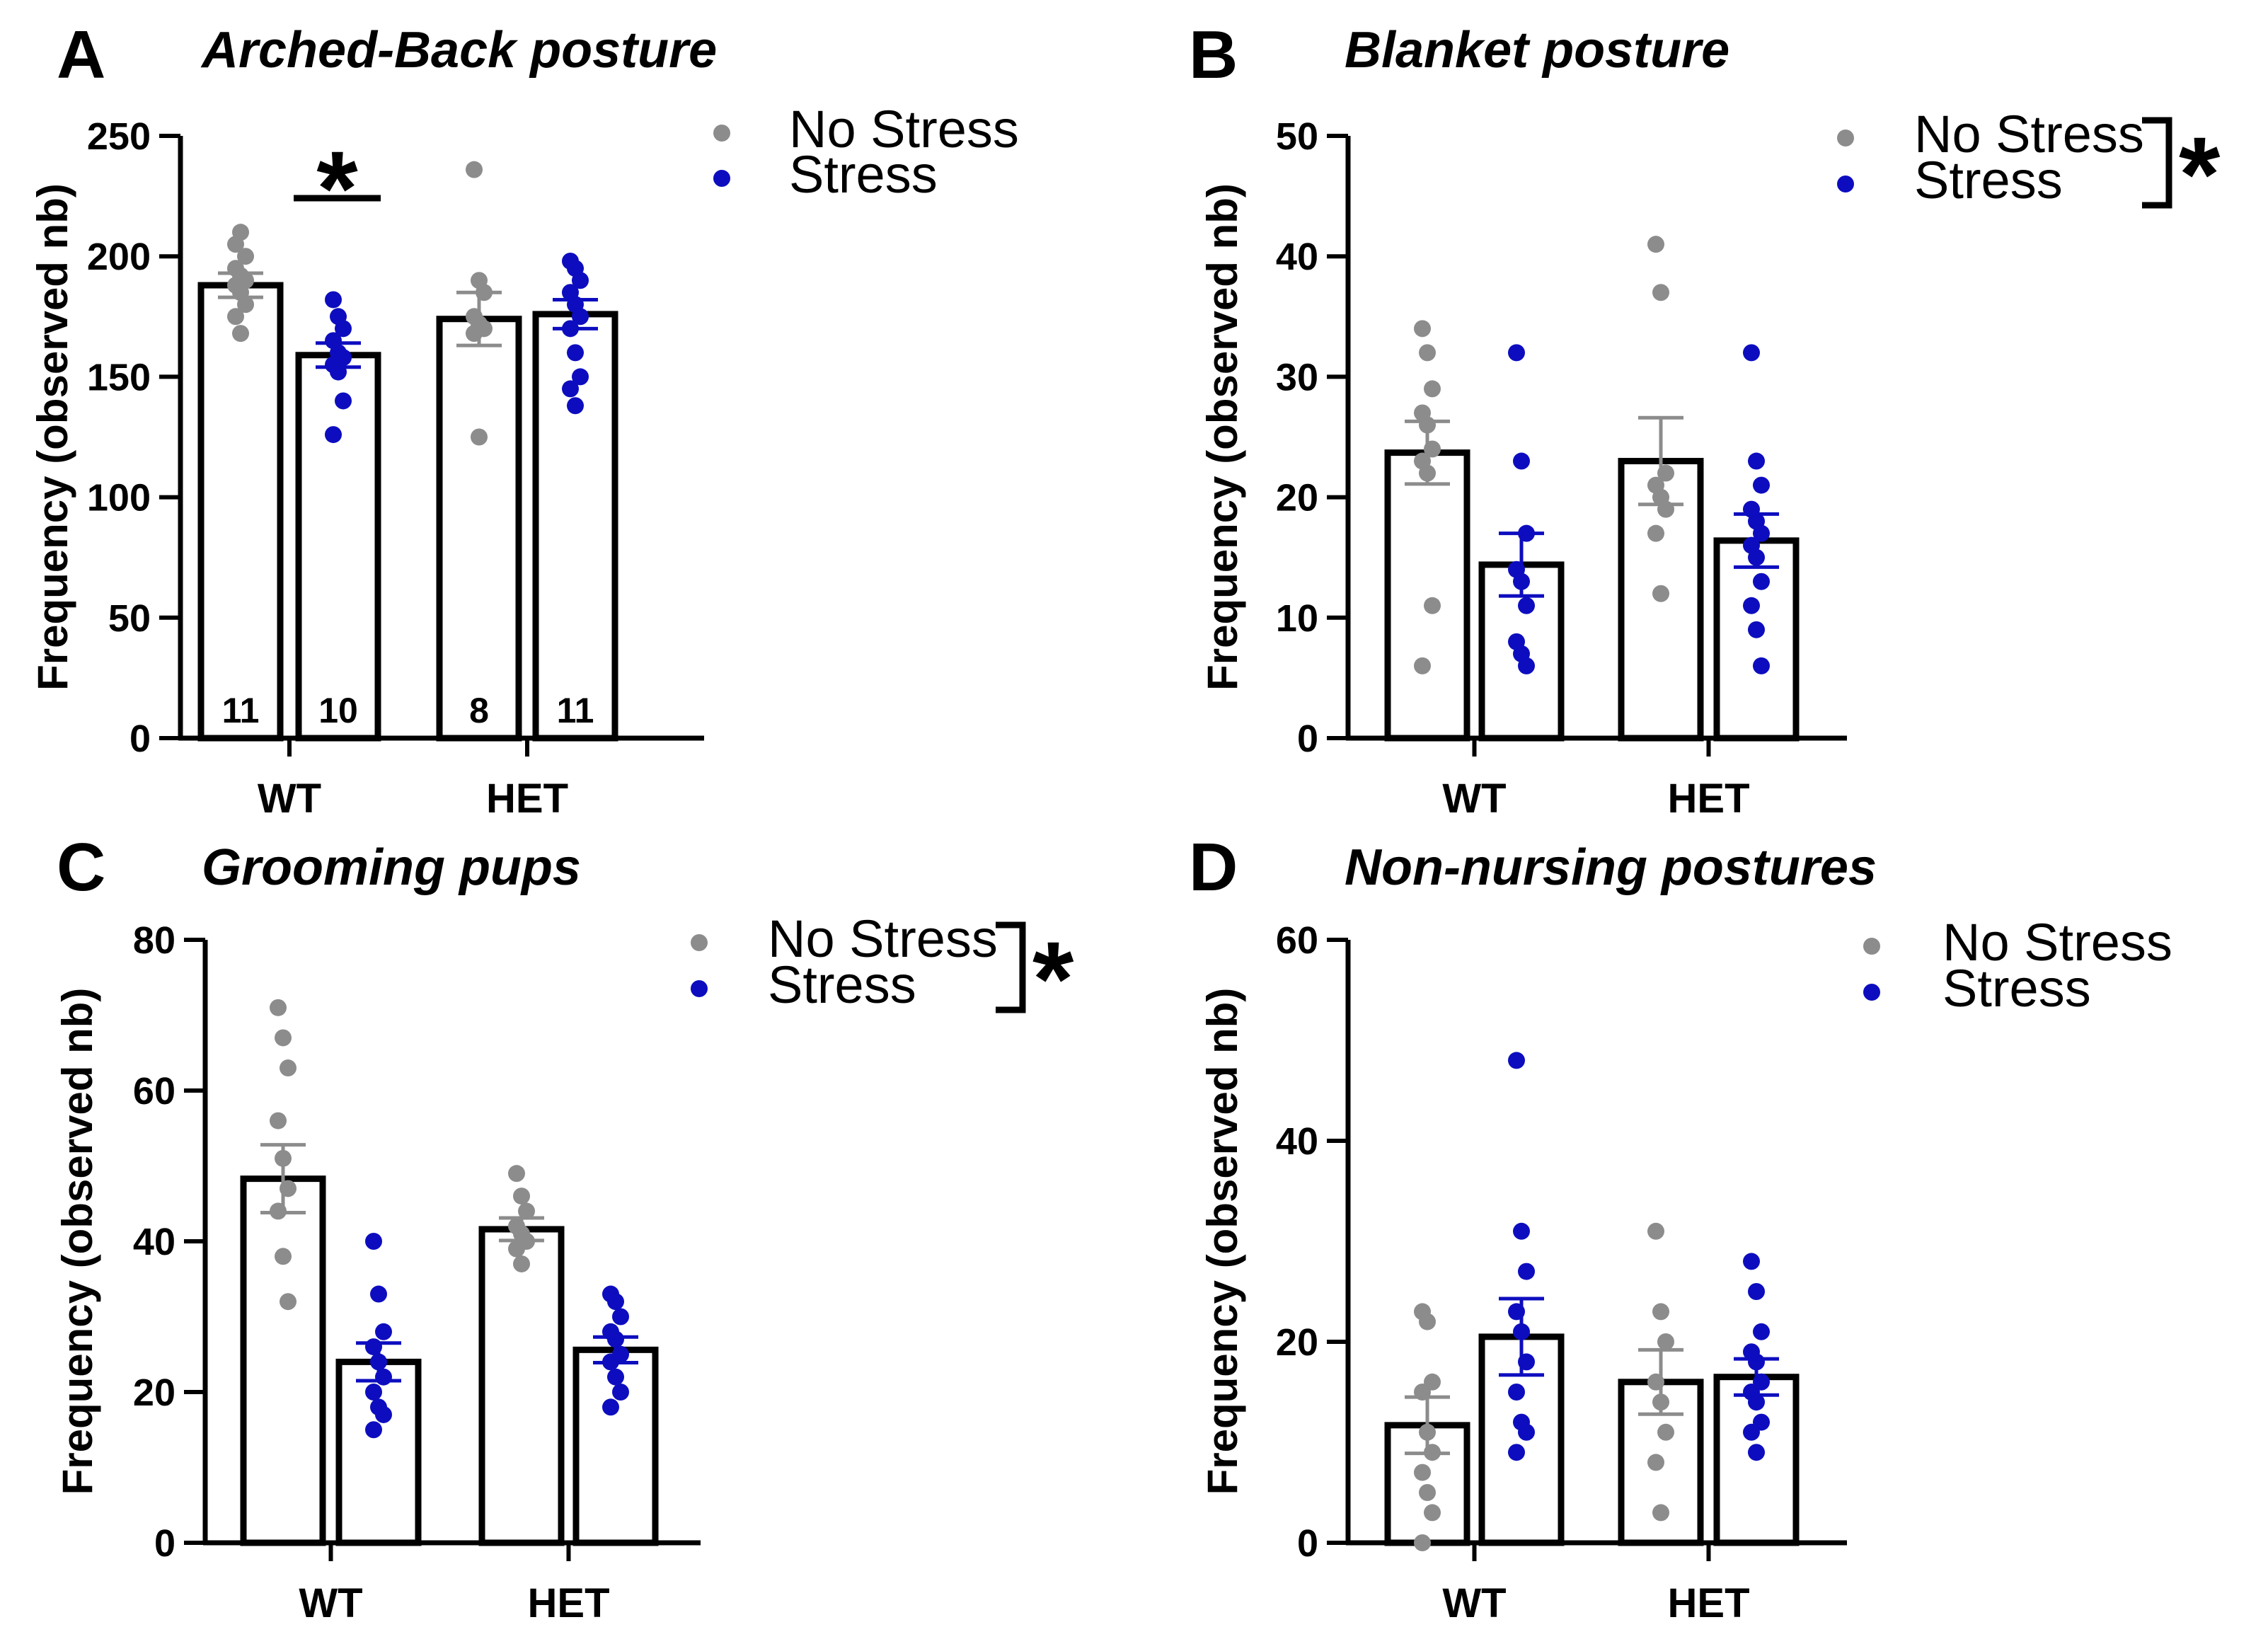 The height and width of the screenshot is (1627, 2268). I want to click on y-tick-label: 200, so click(119, 257).